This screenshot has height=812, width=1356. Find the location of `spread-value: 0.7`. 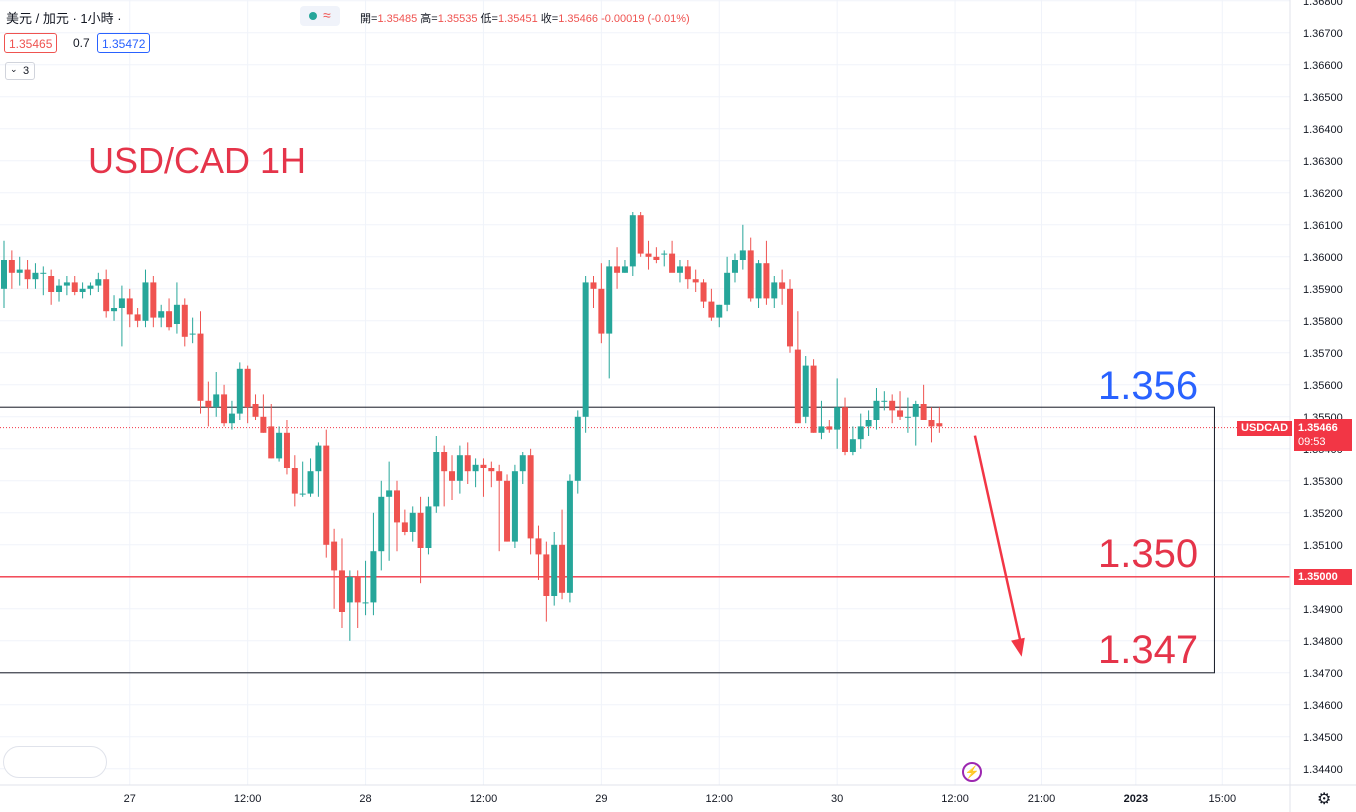

spread-value: 0.7 is located at coordinates (81, 43).